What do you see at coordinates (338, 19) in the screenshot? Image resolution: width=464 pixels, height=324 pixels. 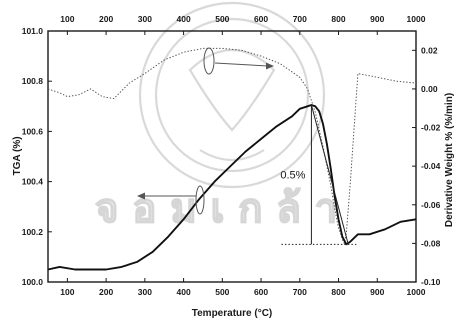 I see `x-tick-label-top: 800` at bounding box center [338, 19].